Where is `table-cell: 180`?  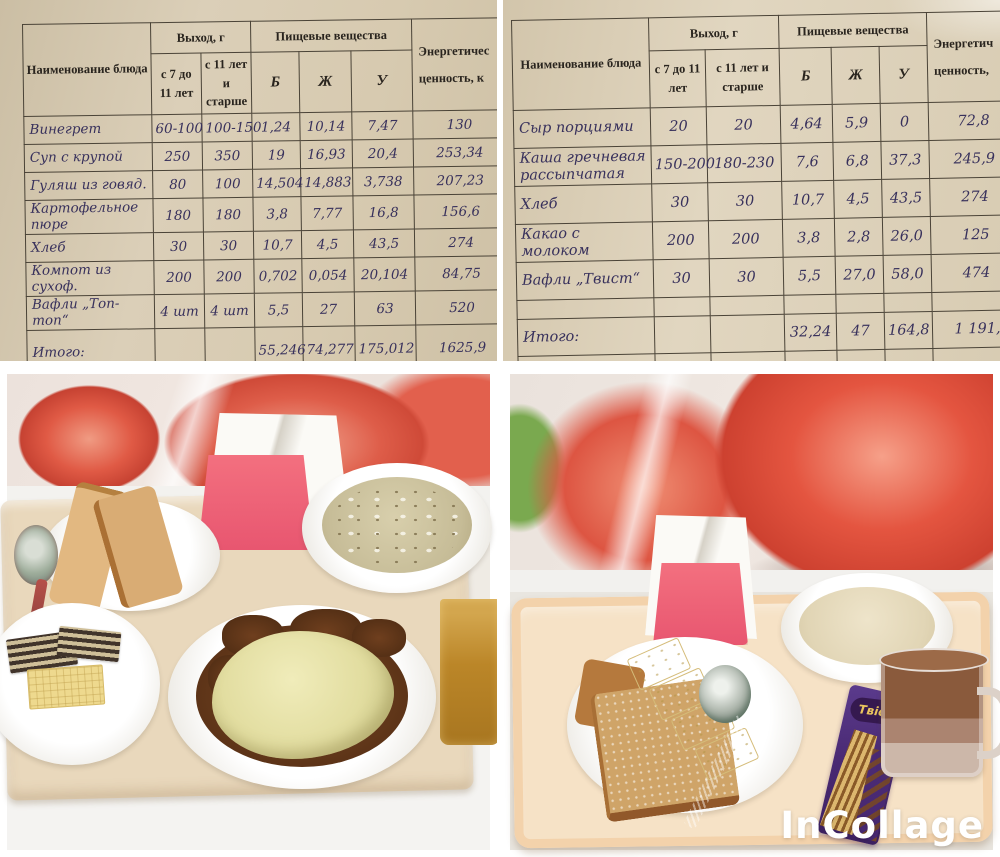 table-cell: 180 is located at coordinates (178, 215).